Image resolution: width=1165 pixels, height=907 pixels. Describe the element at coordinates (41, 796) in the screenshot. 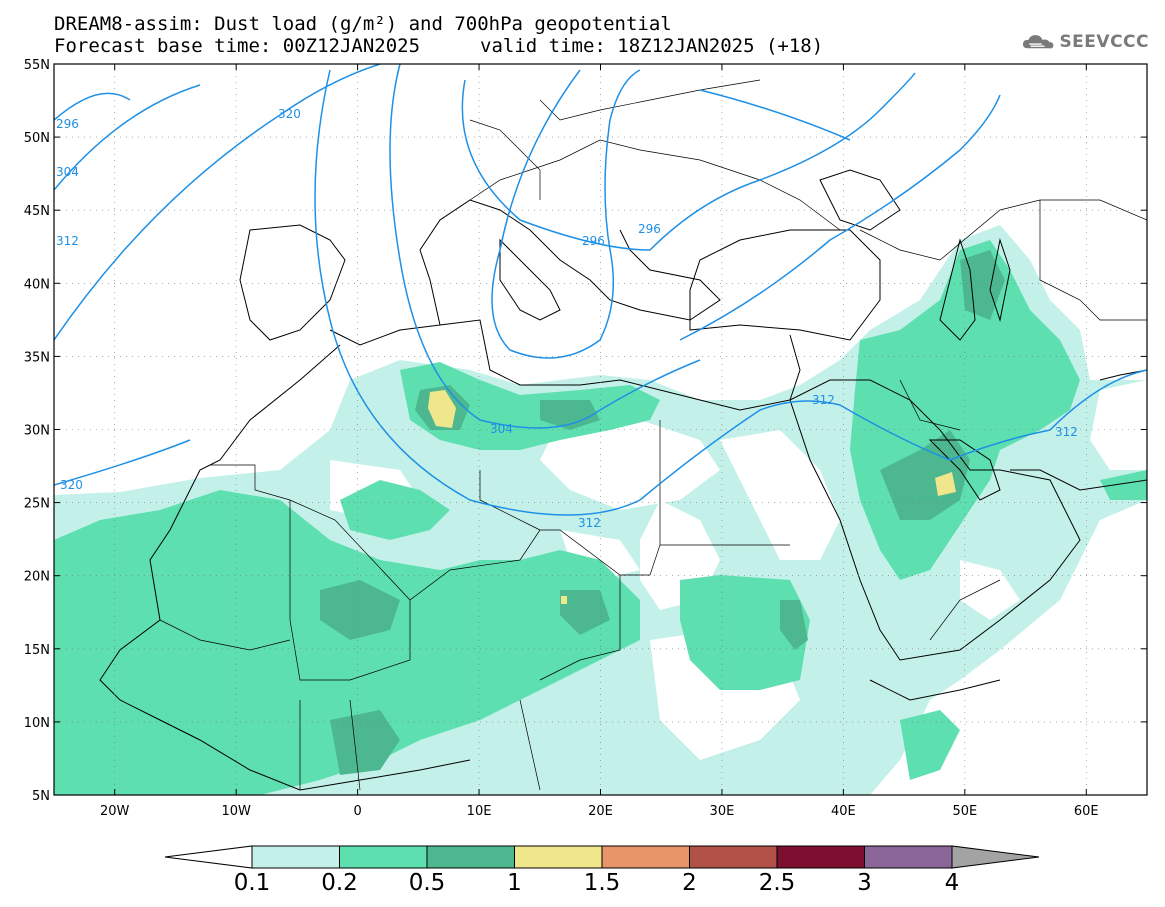

I see `lat-tick-label: 5N` at that location.